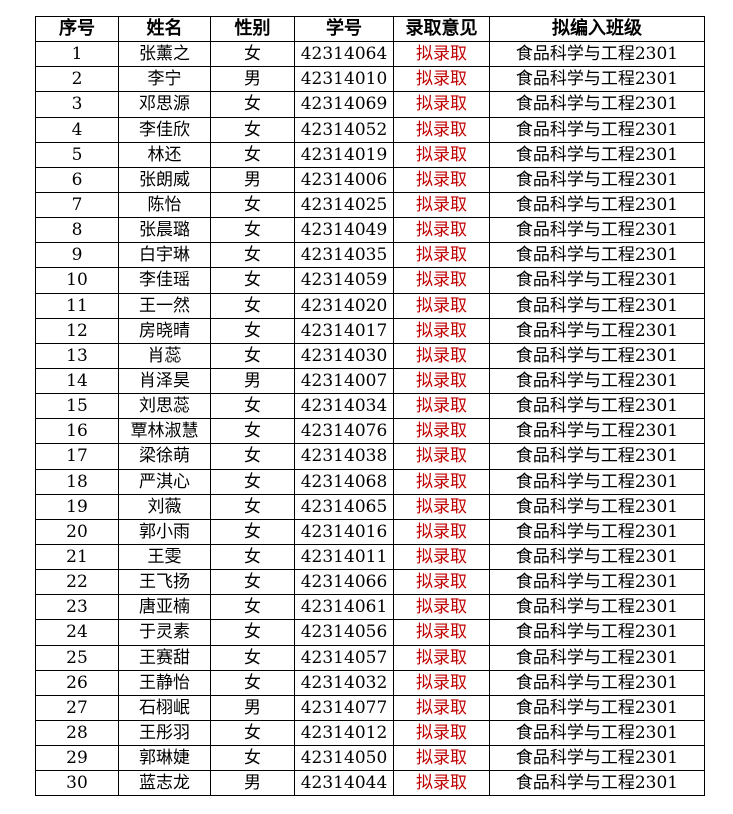 The width and height of the screenshot is (733, 814). I want to click on table-row: 9 白宇琳女 42314035 拟录取 食品科学与工程2301, so click(370, 255).